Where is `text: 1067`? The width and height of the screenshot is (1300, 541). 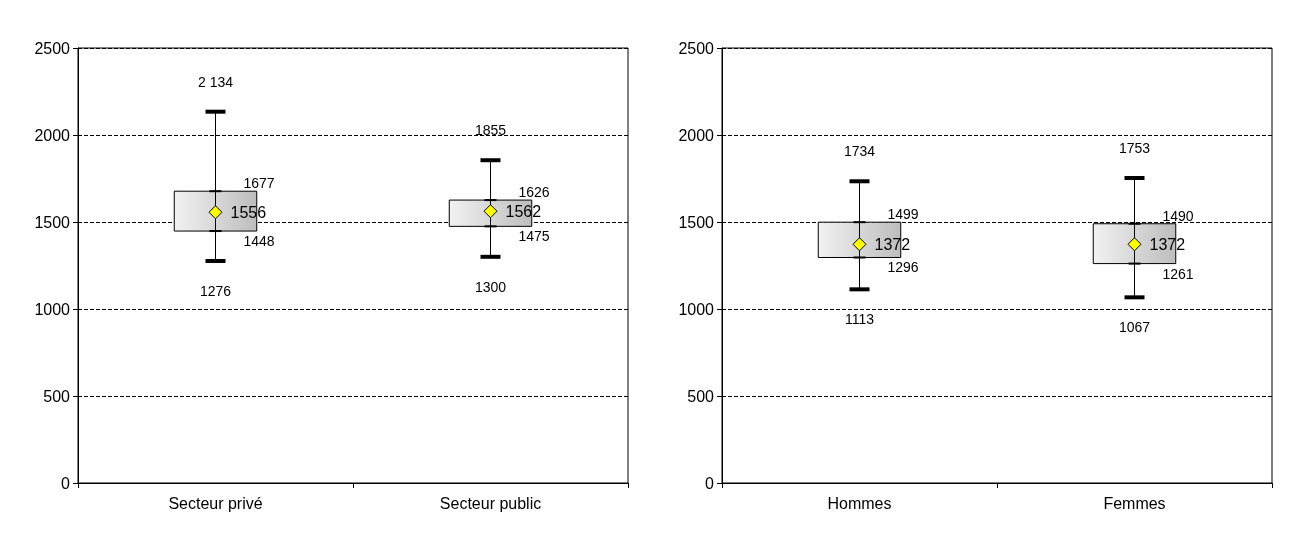
text: 1067 is located at coordinates (1134, 327).